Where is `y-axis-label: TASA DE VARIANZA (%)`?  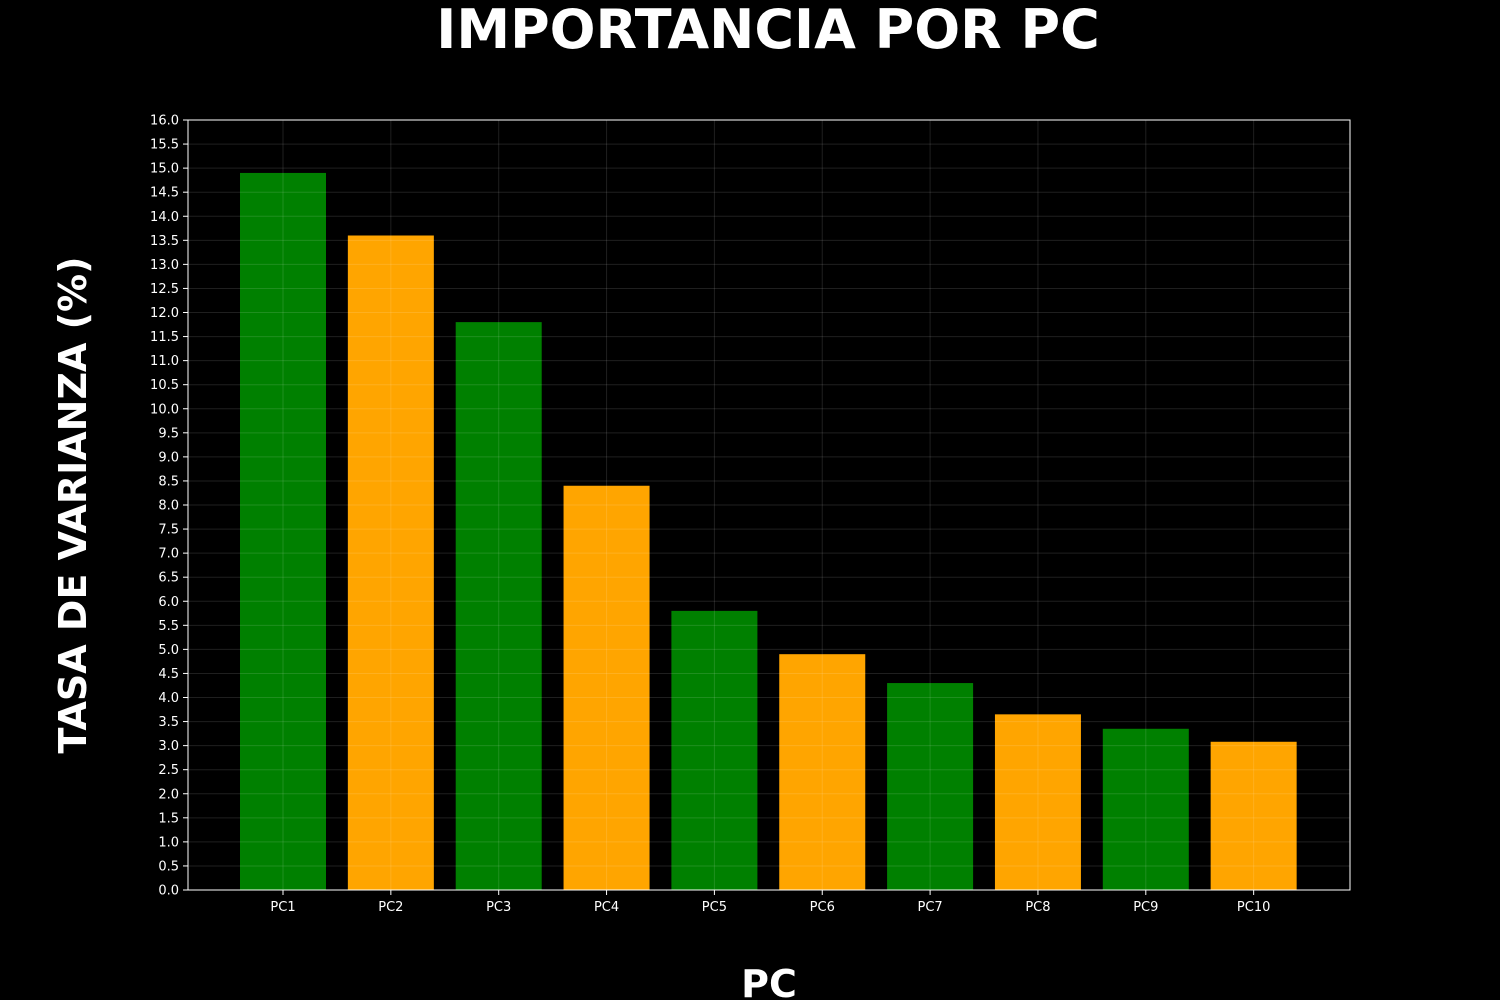 y-axis-label: TASA DE VARIANZA (%) is located at coordinates (73, 505).